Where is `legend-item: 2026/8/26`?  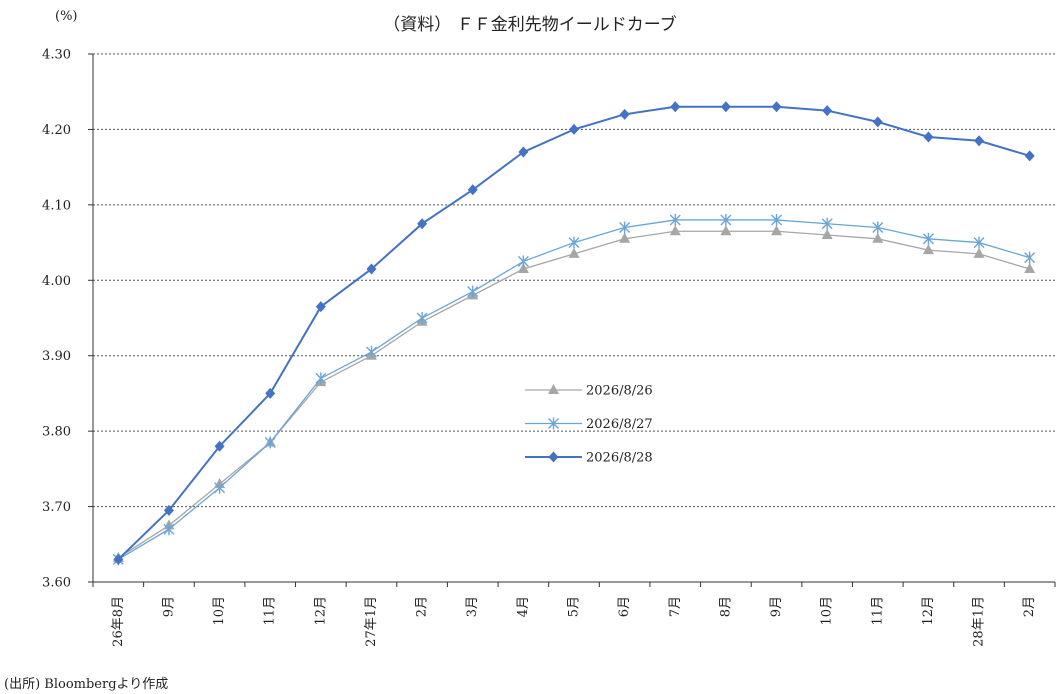
legend-item: 2026/8/26 is located at coordinates (589, 391).